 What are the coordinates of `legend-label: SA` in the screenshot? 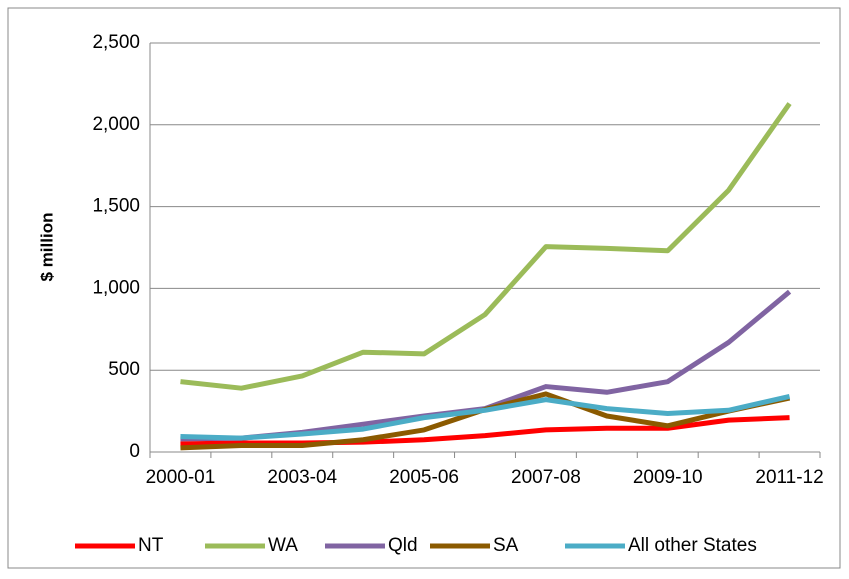 It's located at (506, 545).